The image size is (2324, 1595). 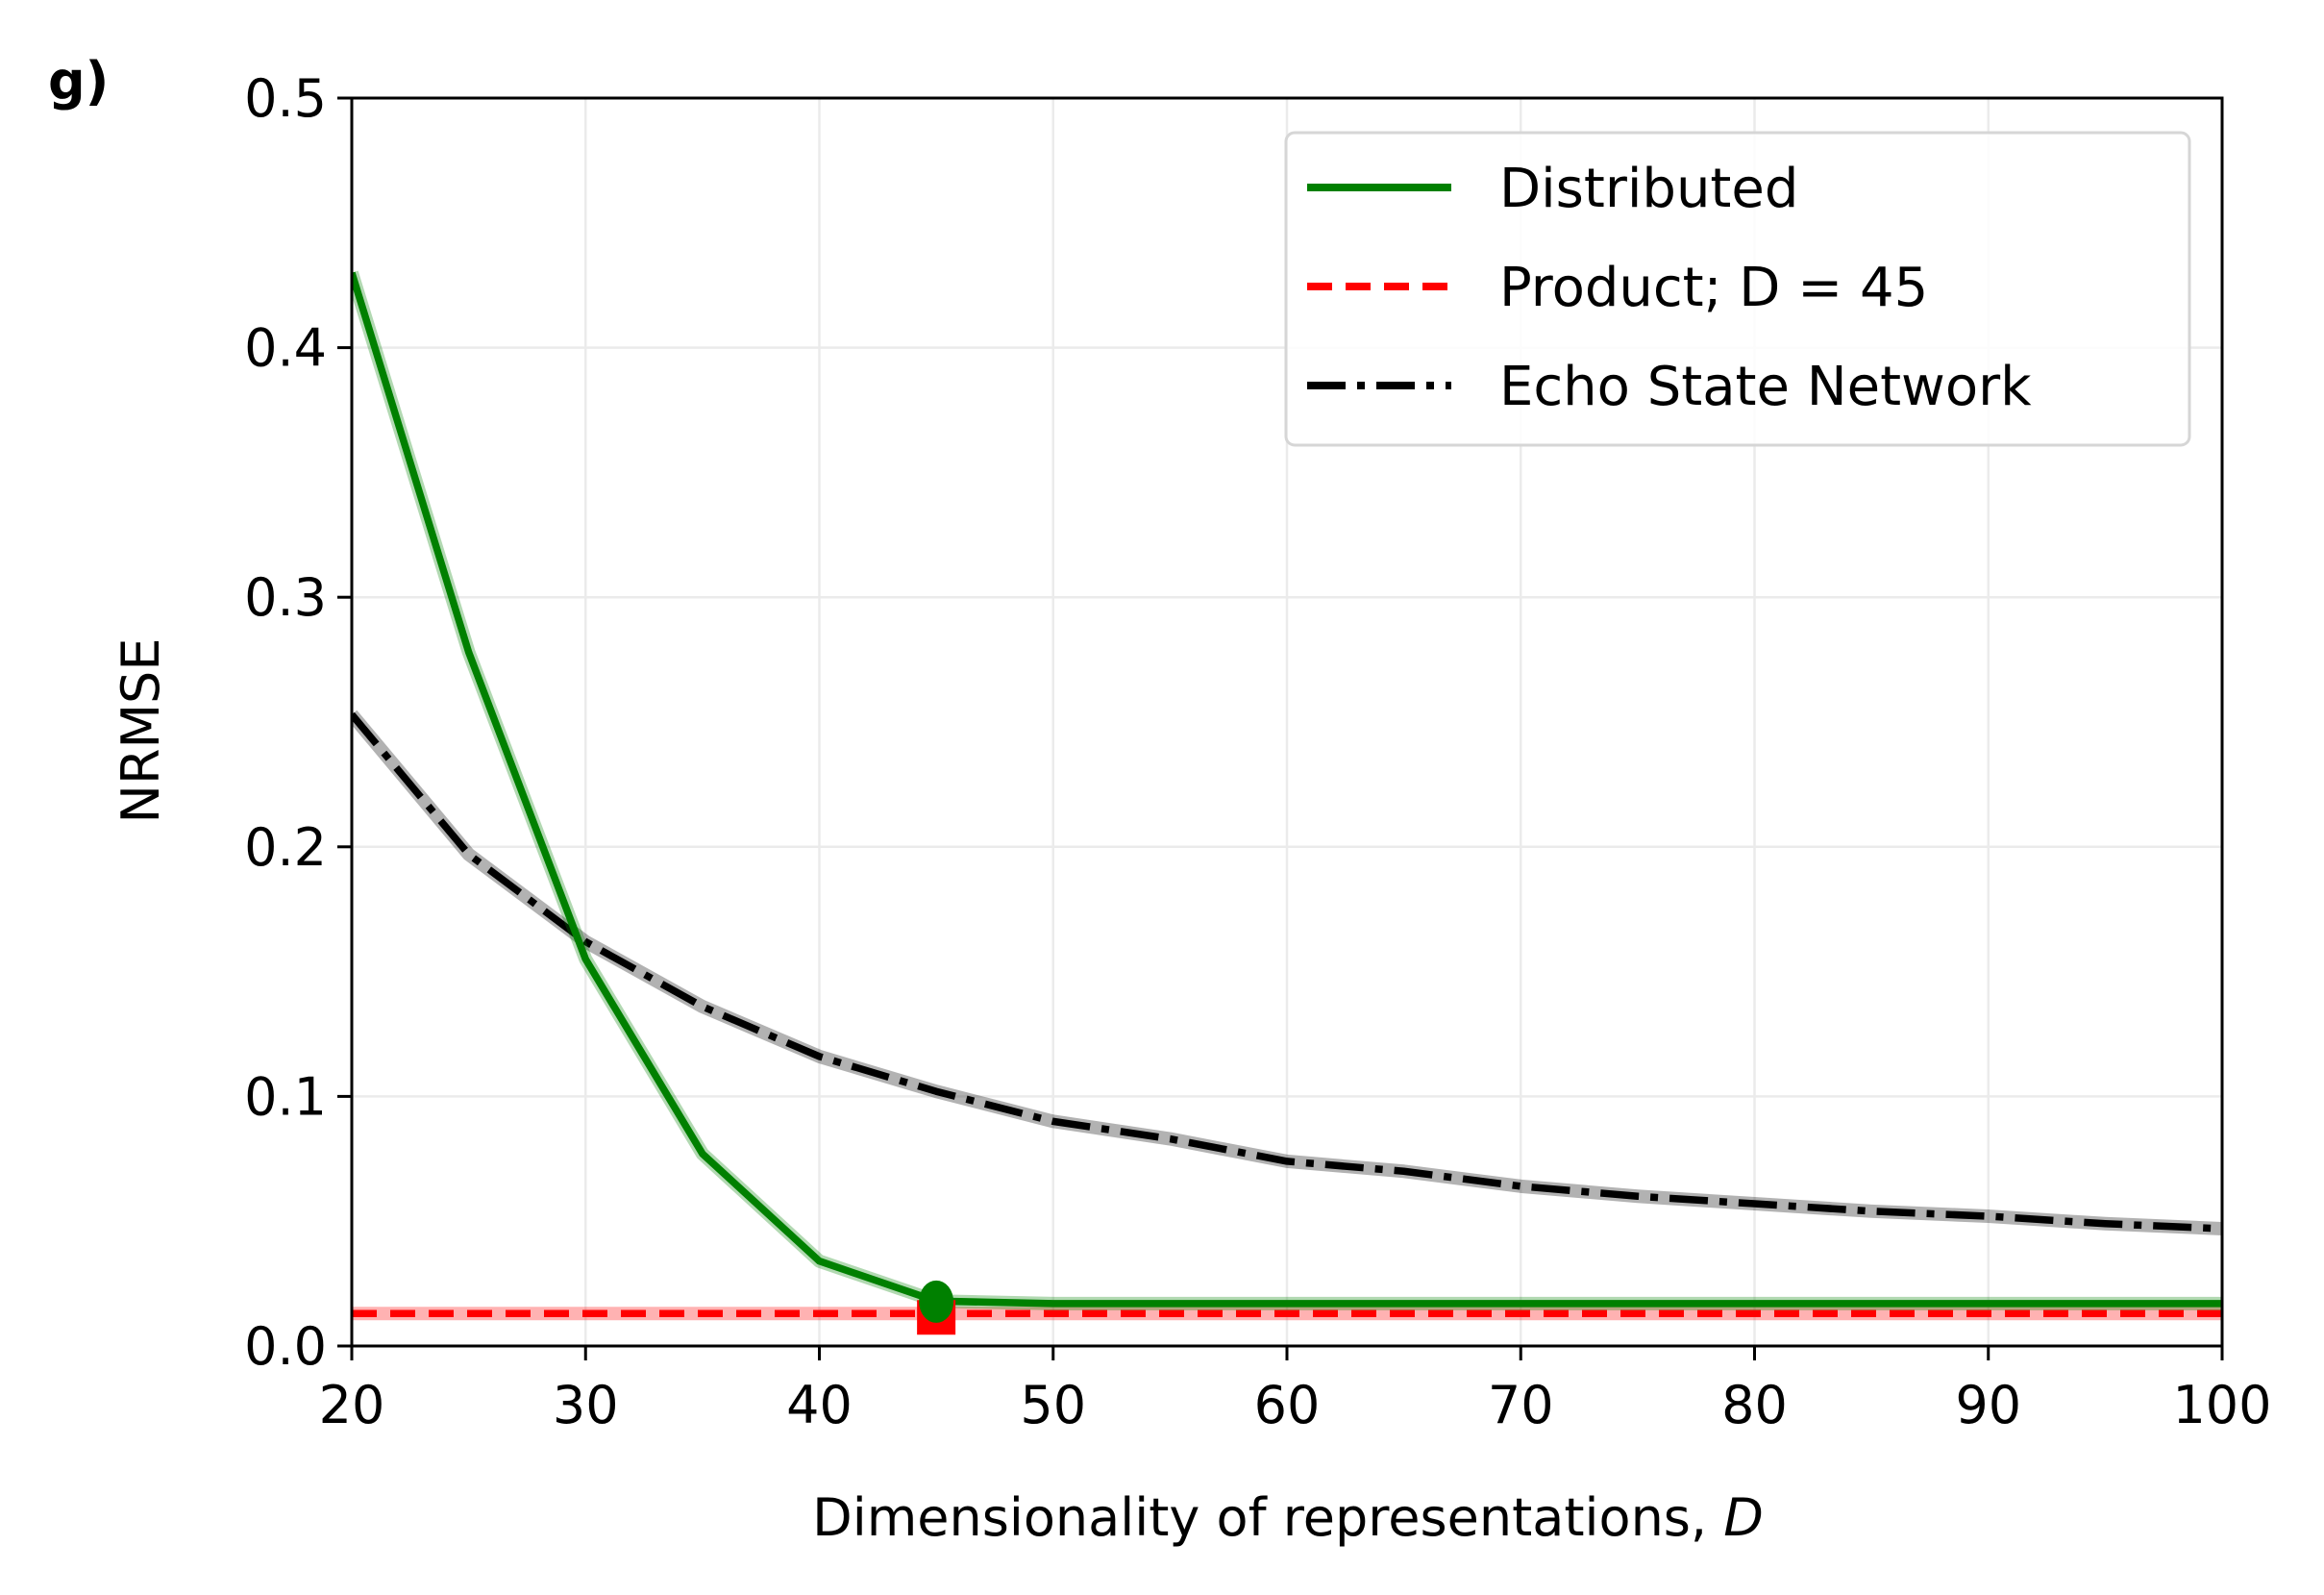 I want to click on legend-entry-name: Echo State Network, so click(x=1765, y=387).